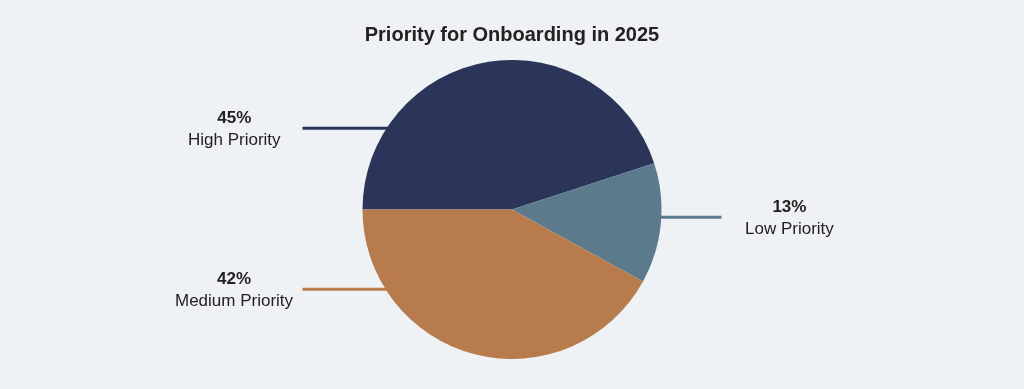  Describe the element at coordinates (790, 229) in the screenshot. I see `legend-label: Low Priority` at that location.